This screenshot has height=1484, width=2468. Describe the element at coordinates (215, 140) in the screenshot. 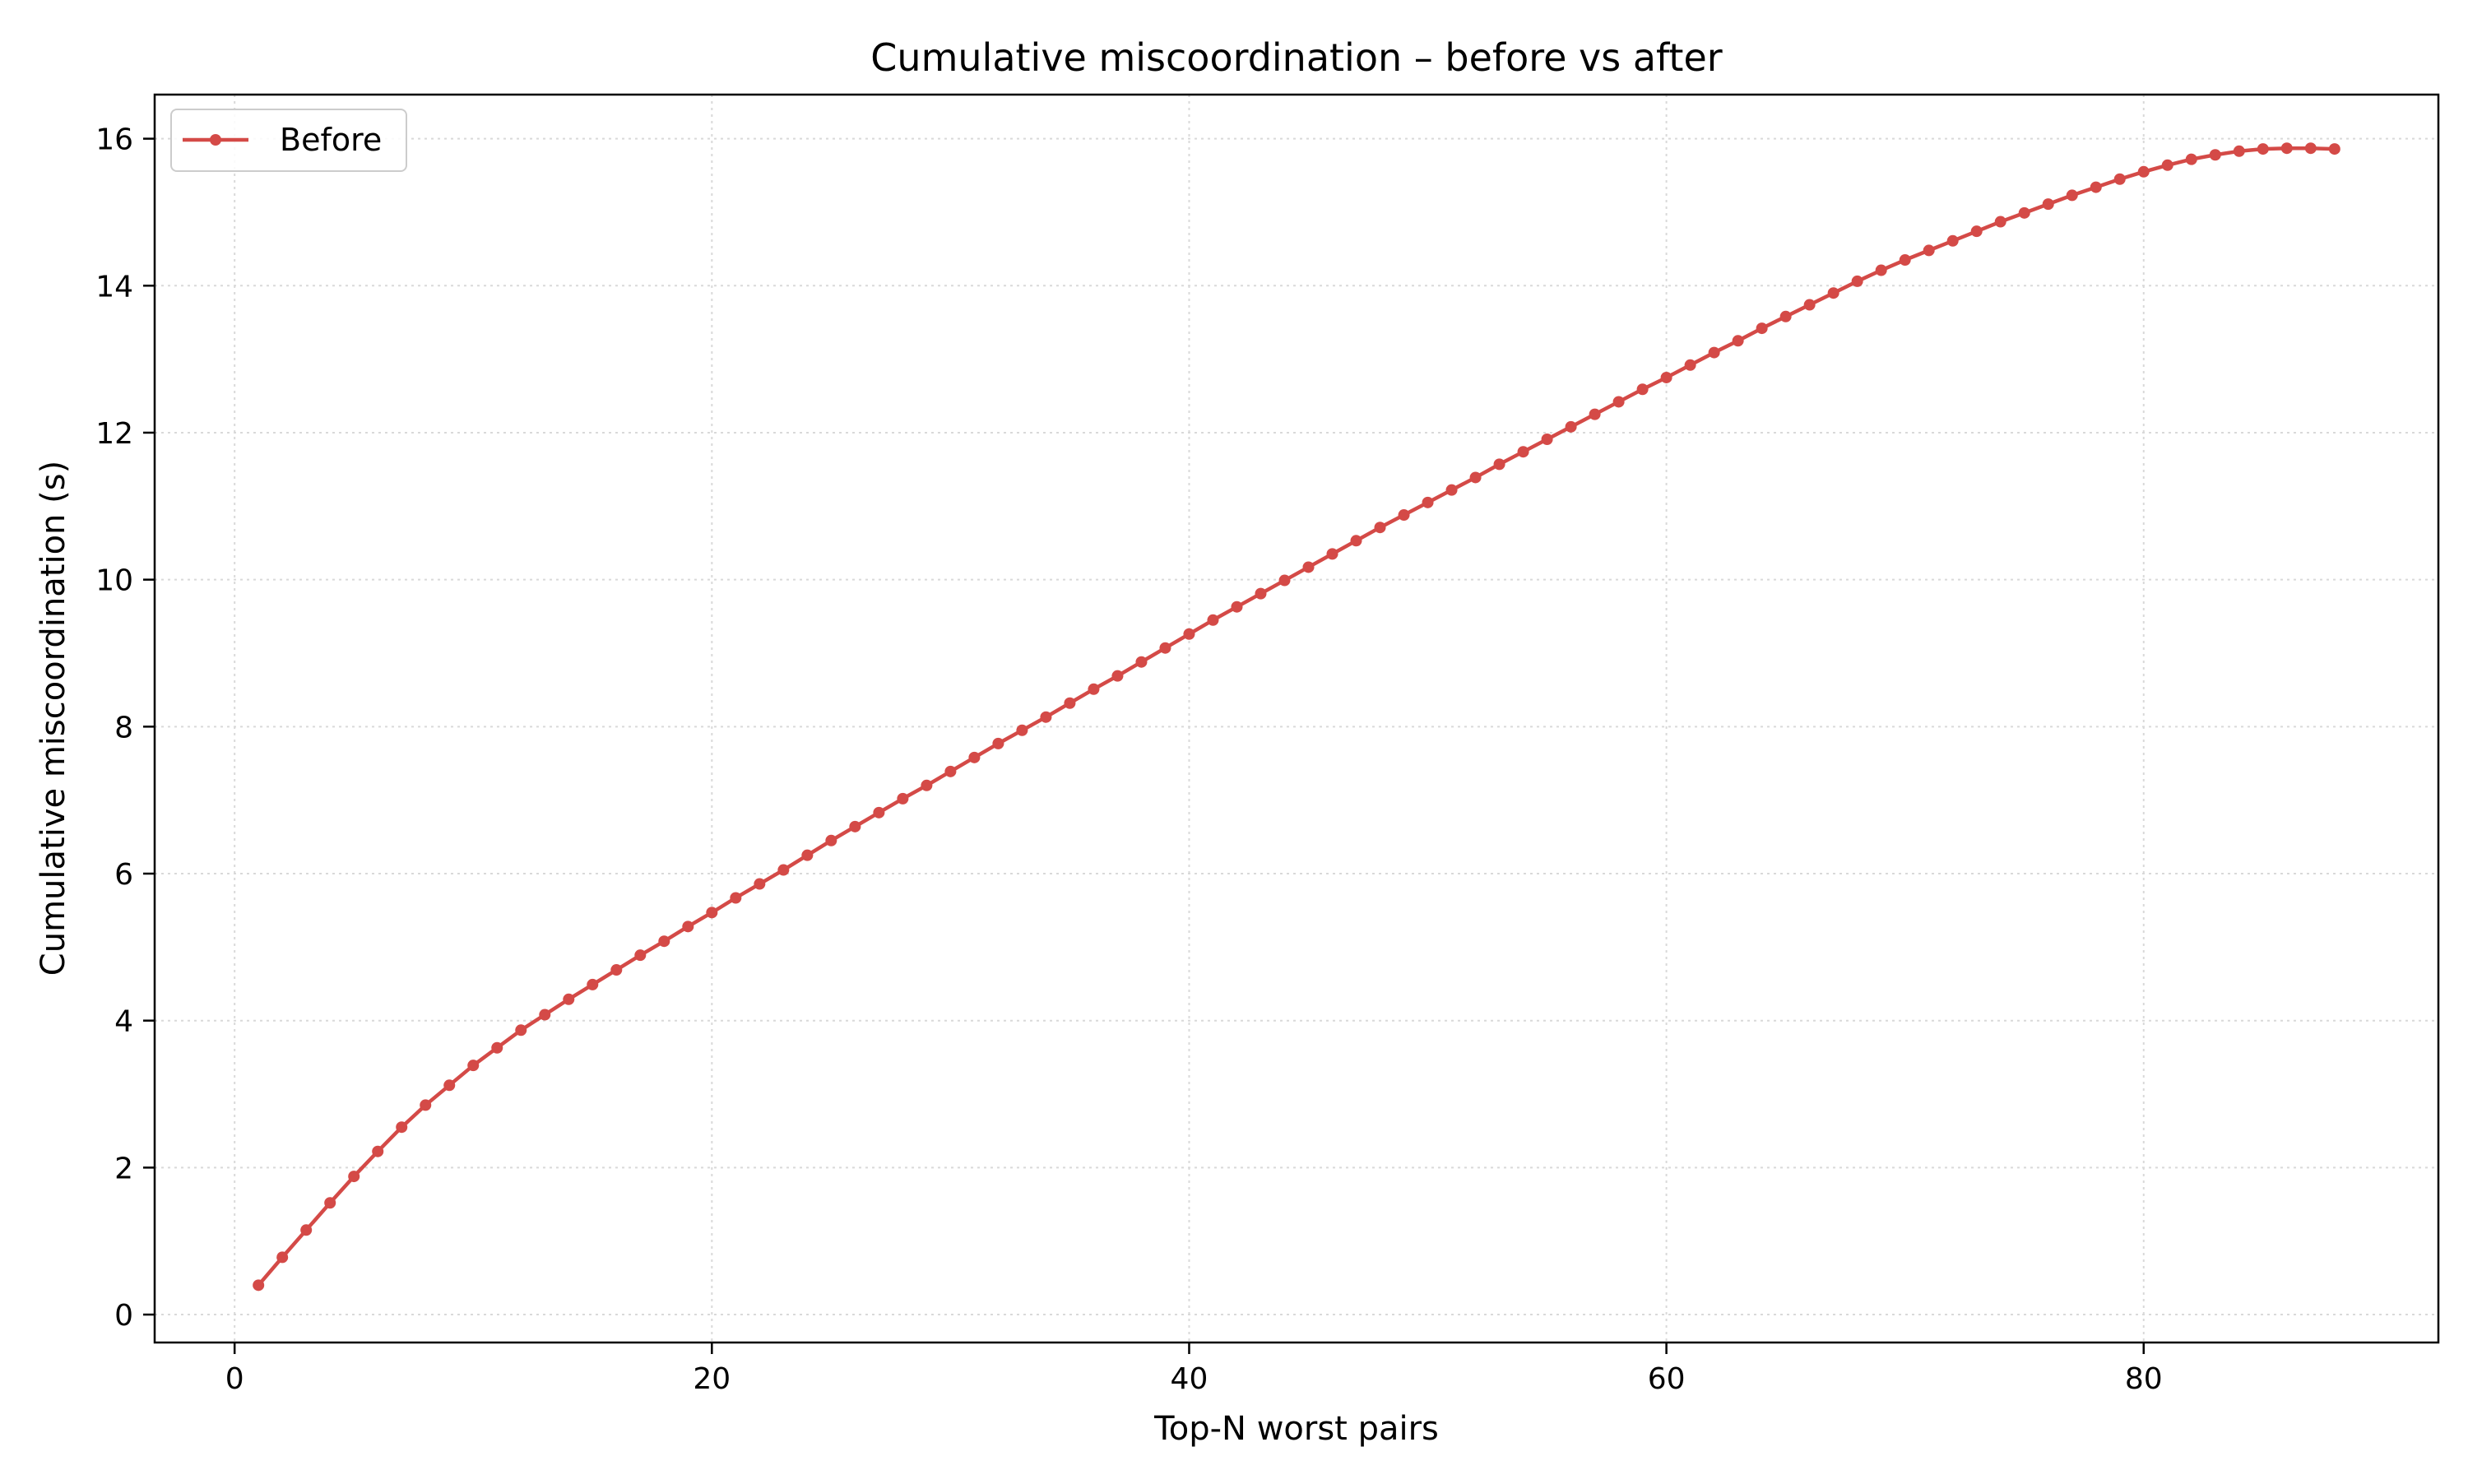

I see `legend-marker-before` at that location.